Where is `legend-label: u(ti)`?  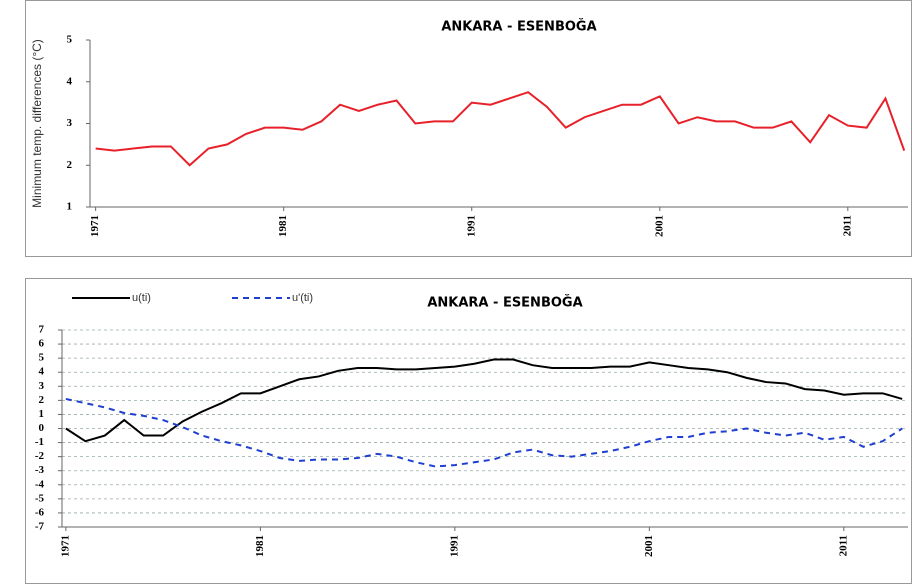 legend-label: u(ti) is located at coordinates (141, 298).